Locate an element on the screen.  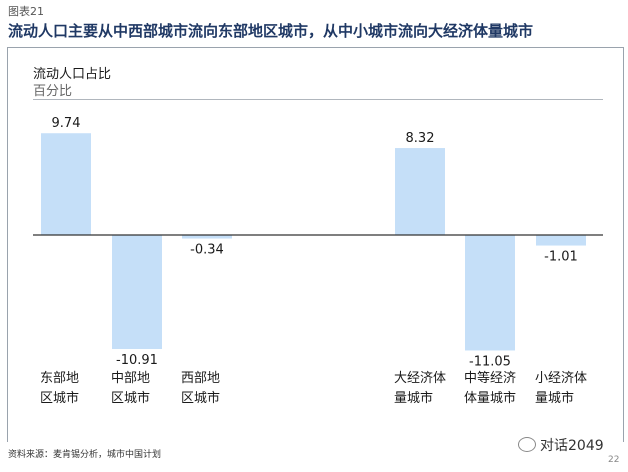
category-label: 大经济体 is located at coordinates (420, 378).